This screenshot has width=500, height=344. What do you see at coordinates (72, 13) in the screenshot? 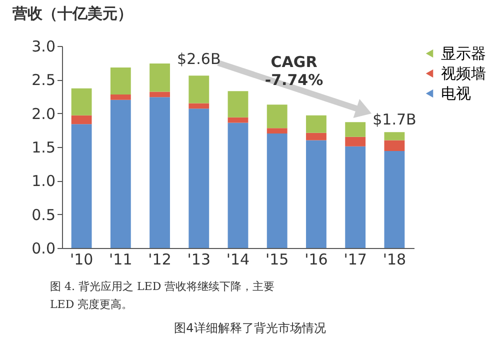
I see `y-axis-title: 营收（十亿美元）` at bounding box center [72, 13].